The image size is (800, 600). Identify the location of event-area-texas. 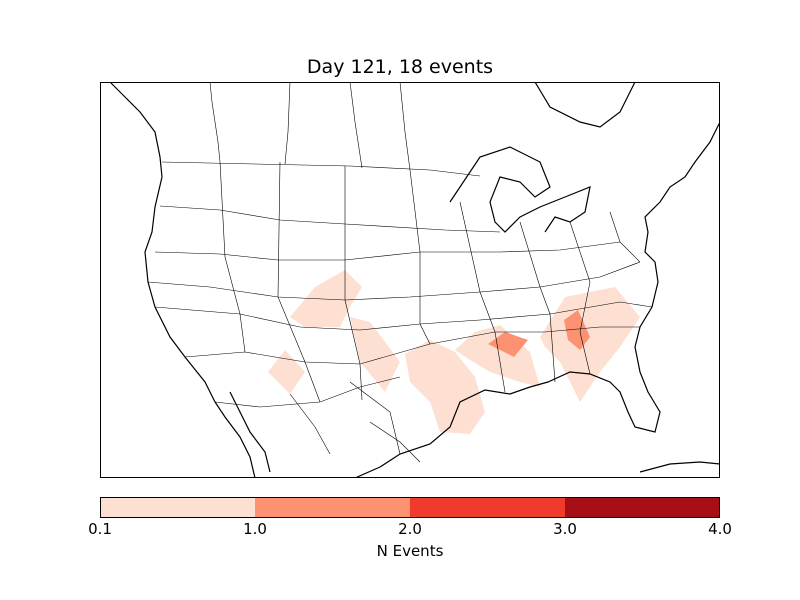
(445, 387).